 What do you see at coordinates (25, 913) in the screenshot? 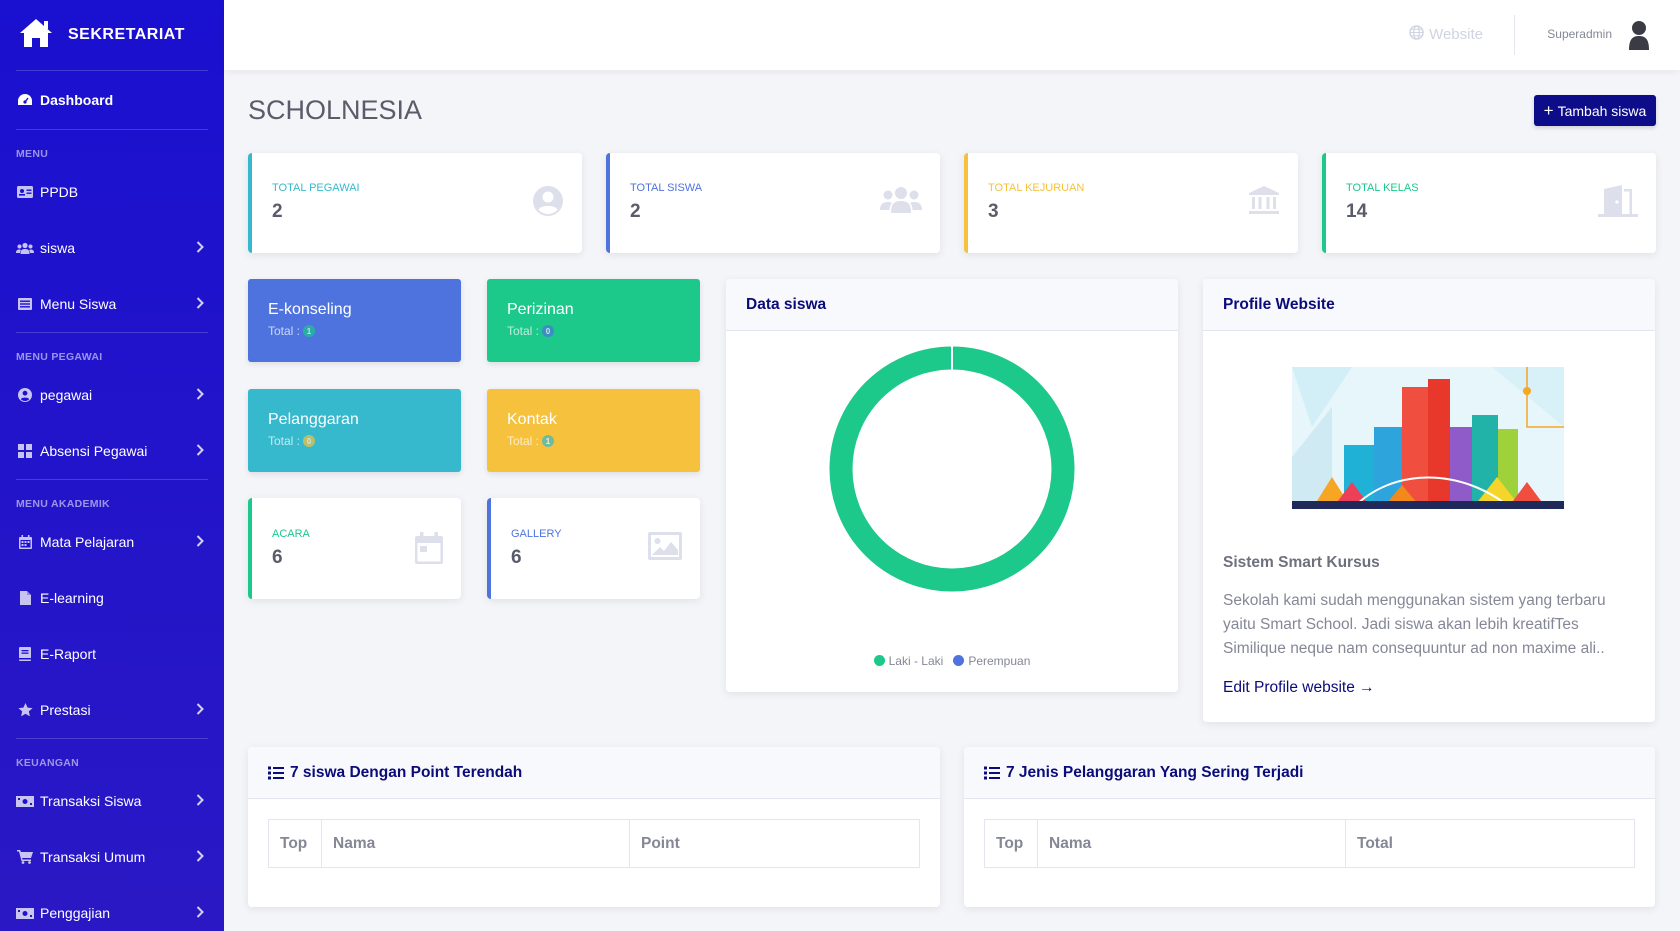
I see `money-icon` at bounding box center [25, 913].